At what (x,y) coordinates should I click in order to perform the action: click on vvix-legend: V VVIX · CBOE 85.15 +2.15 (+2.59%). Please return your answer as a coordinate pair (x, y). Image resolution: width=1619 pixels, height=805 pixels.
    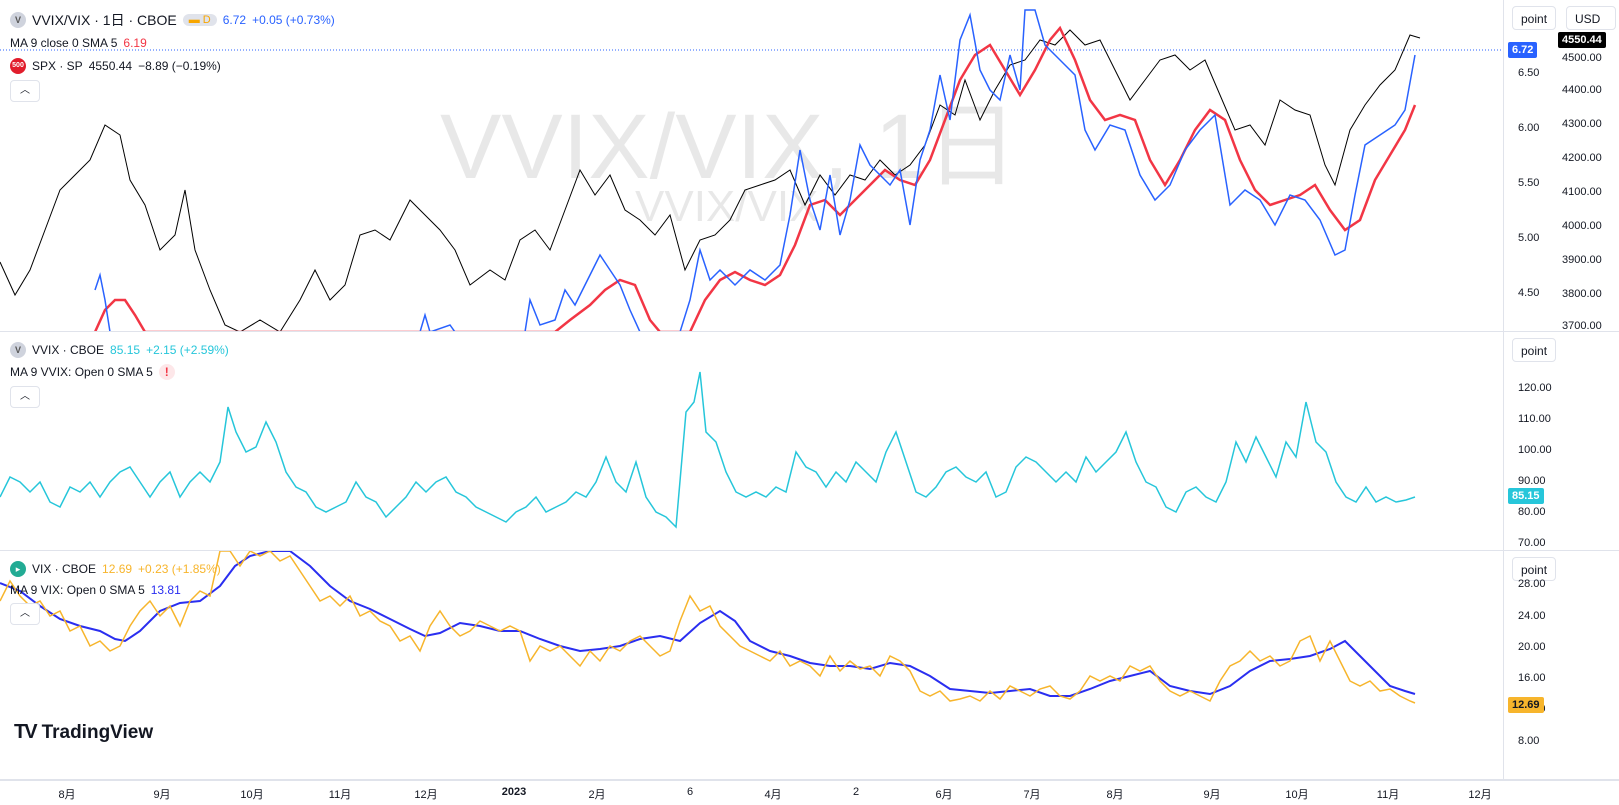
    Looking at the image, I should click on (119, 350).